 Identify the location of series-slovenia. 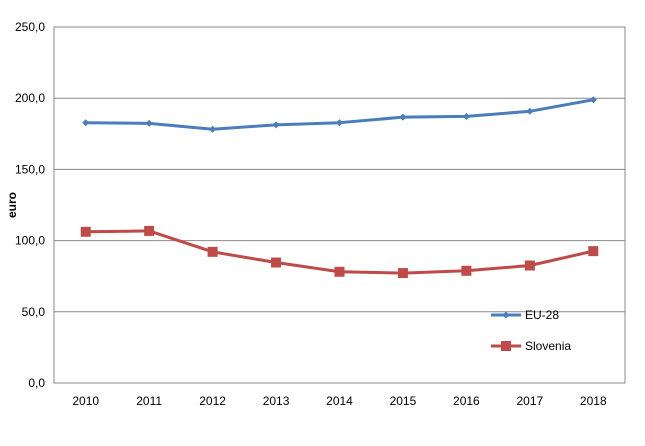
(339, 252).